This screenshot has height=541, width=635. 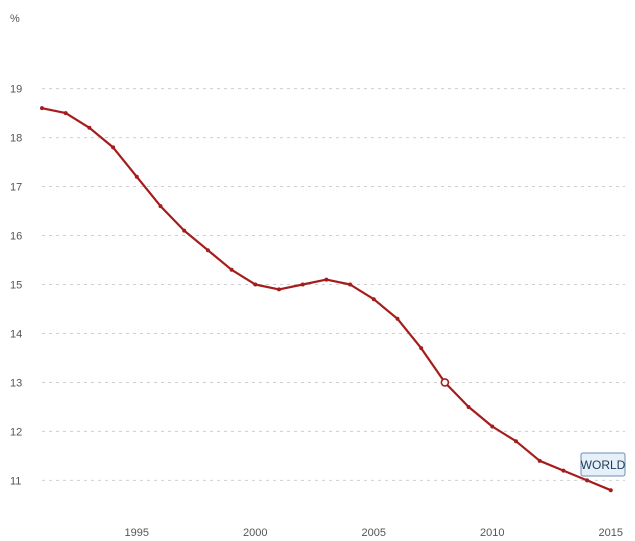 What do you see at coordinates (16, 334) in the screenshot?
I see `y-tick-label: 14` at bounding box center [16, 334].